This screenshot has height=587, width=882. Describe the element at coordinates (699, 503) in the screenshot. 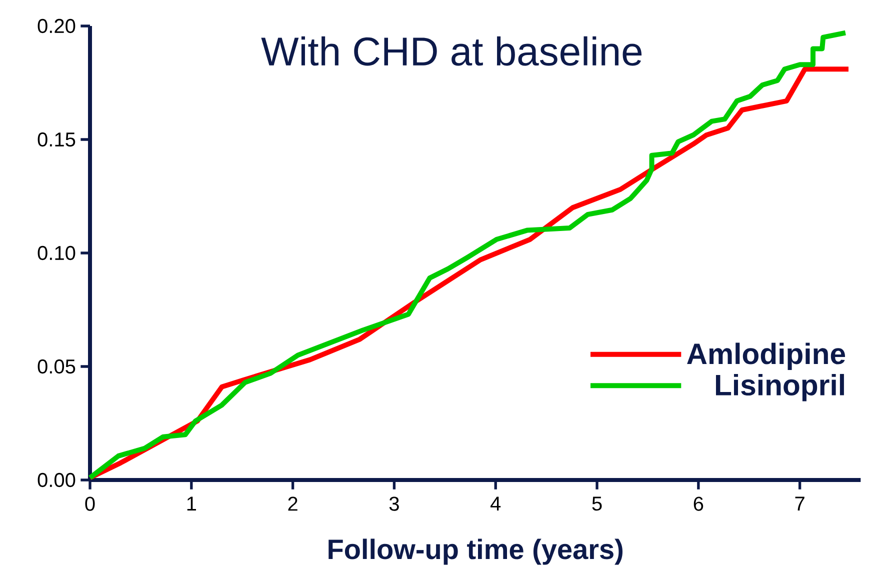

I see `x-tick-label: 6` at that location.